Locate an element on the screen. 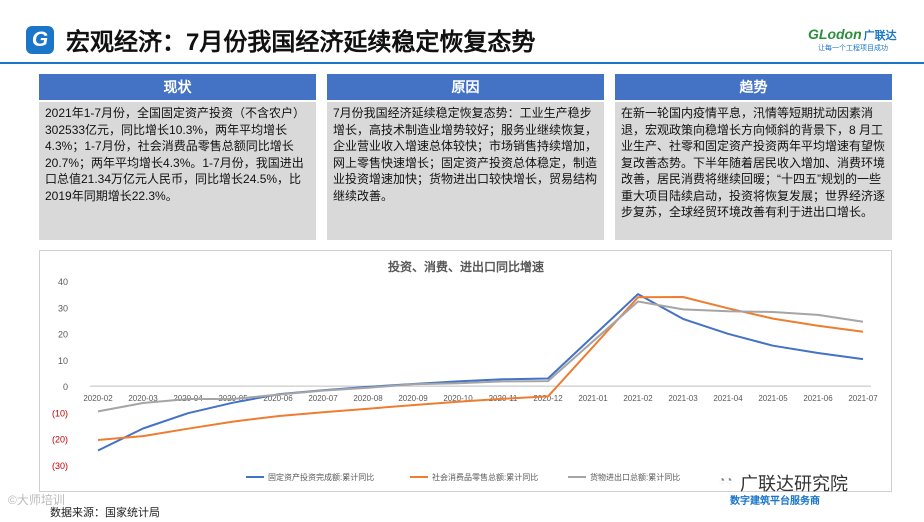  x-tick-label: 2021-02 is located at coordinates (638, 398).